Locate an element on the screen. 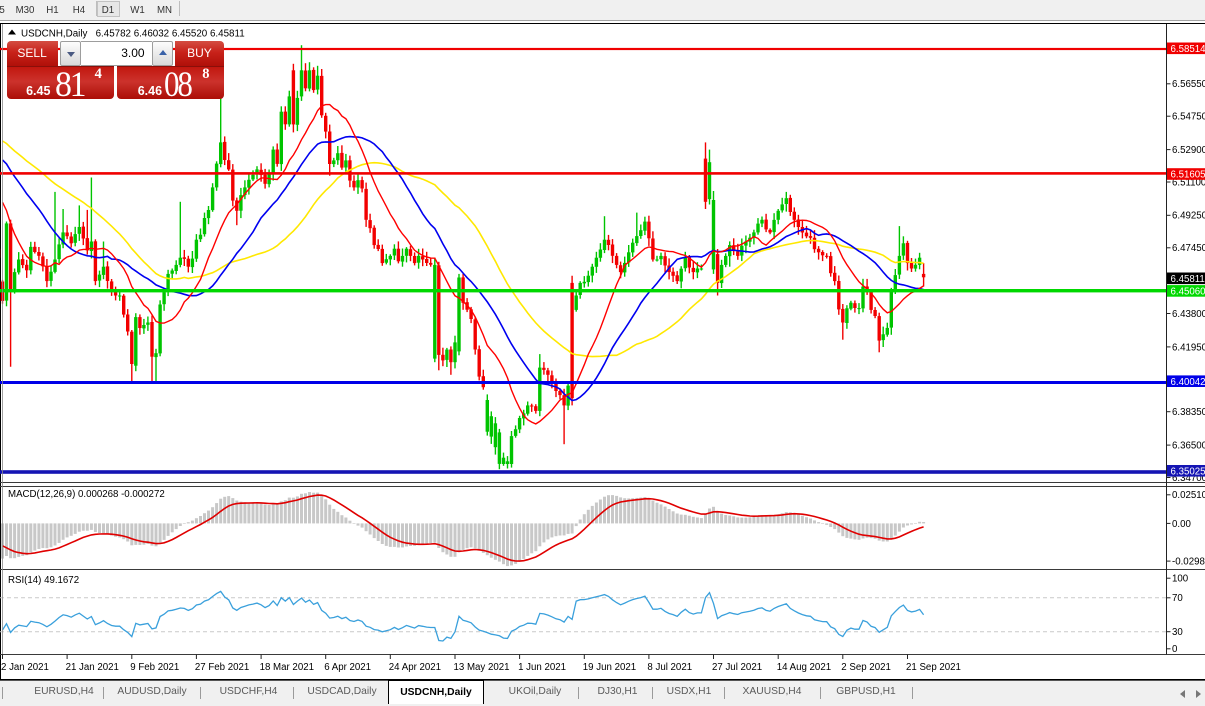 The image size is (1205, 706). svg-text: 6.47450 is located at coordinates (1188, 248).